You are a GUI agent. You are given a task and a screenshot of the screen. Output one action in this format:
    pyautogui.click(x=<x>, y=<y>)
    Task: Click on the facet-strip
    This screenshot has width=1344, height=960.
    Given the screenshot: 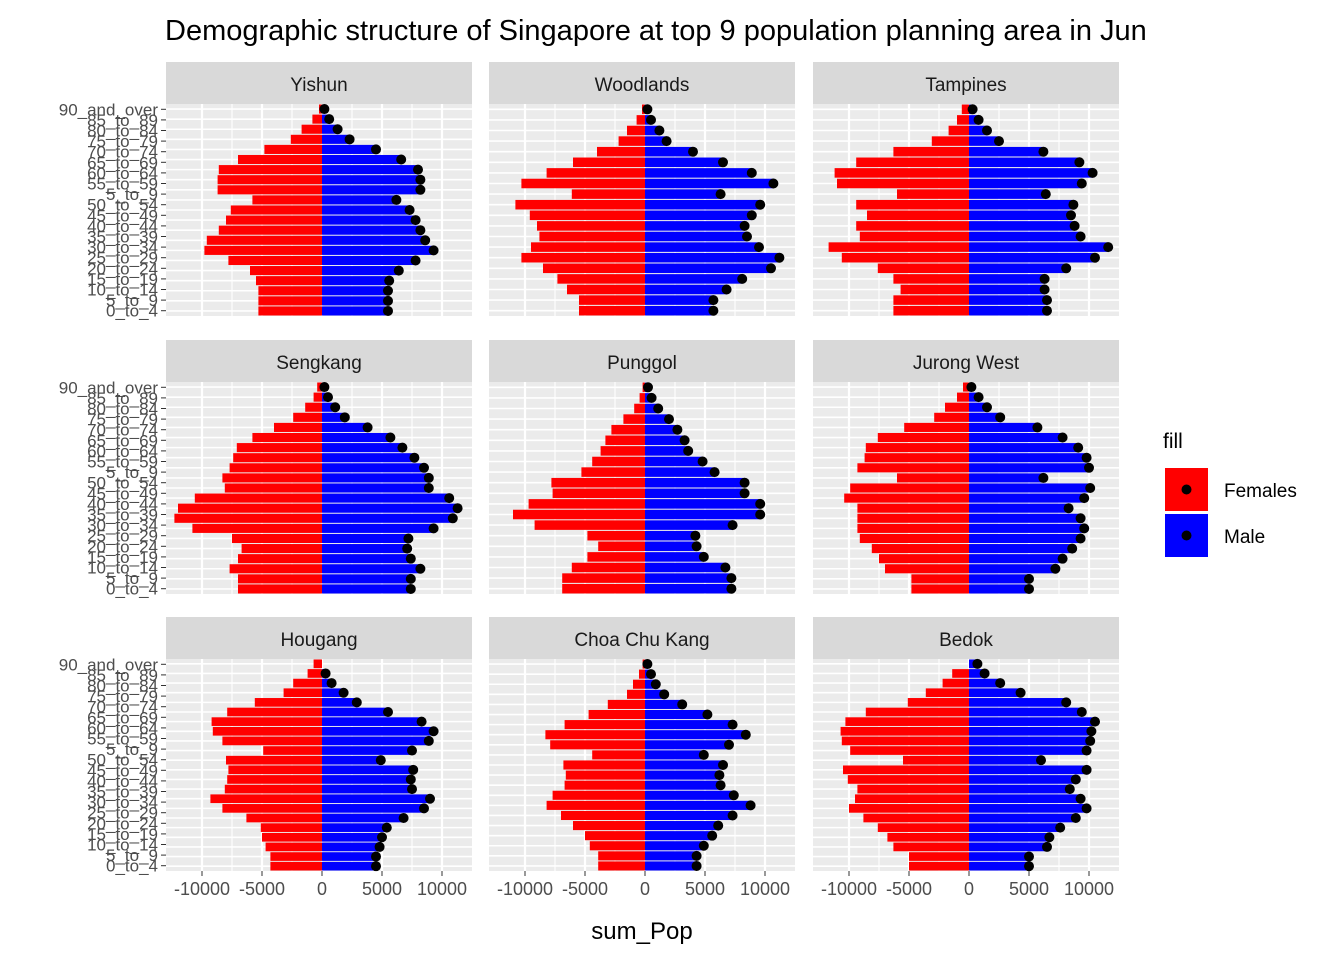 What is the action you would take?
    pyautogui.click(x=642, y=638)
    